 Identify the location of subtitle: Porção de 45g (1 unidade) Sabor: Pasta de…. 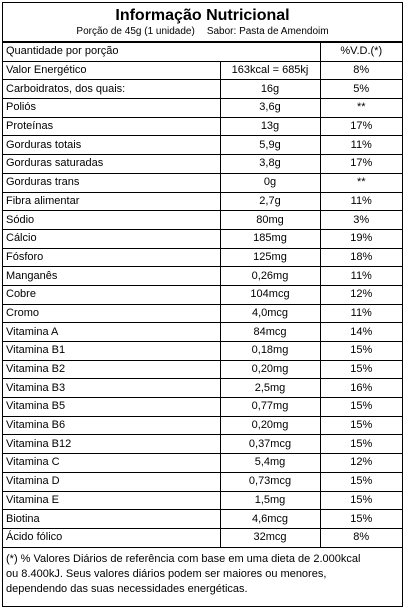
(202, 31).